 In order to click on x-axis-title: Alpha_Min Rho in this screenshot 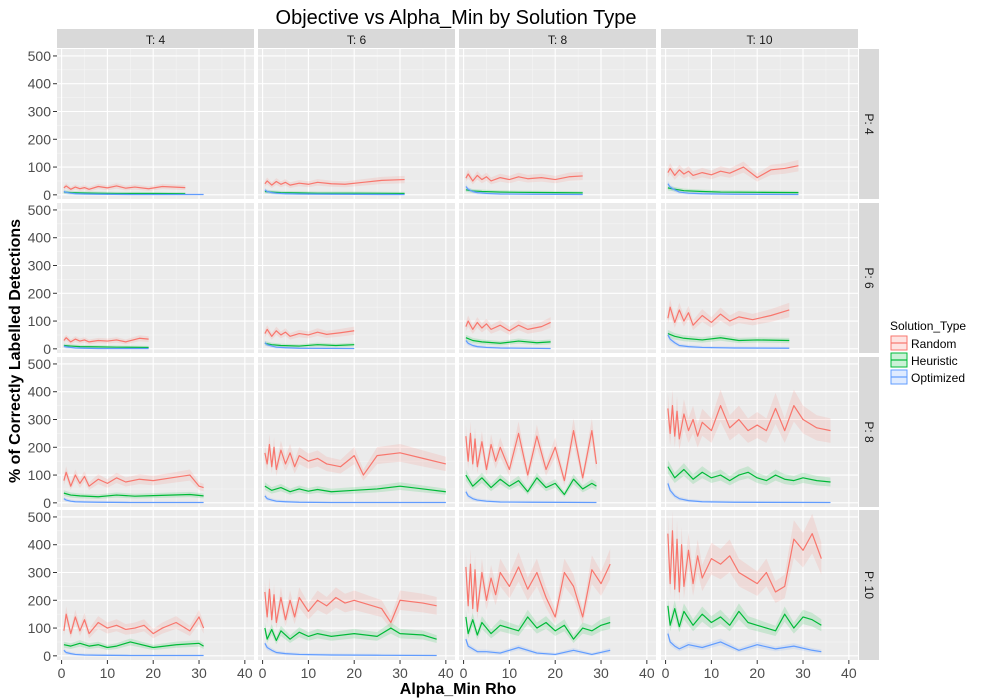, I will do `click(458, 689)`.